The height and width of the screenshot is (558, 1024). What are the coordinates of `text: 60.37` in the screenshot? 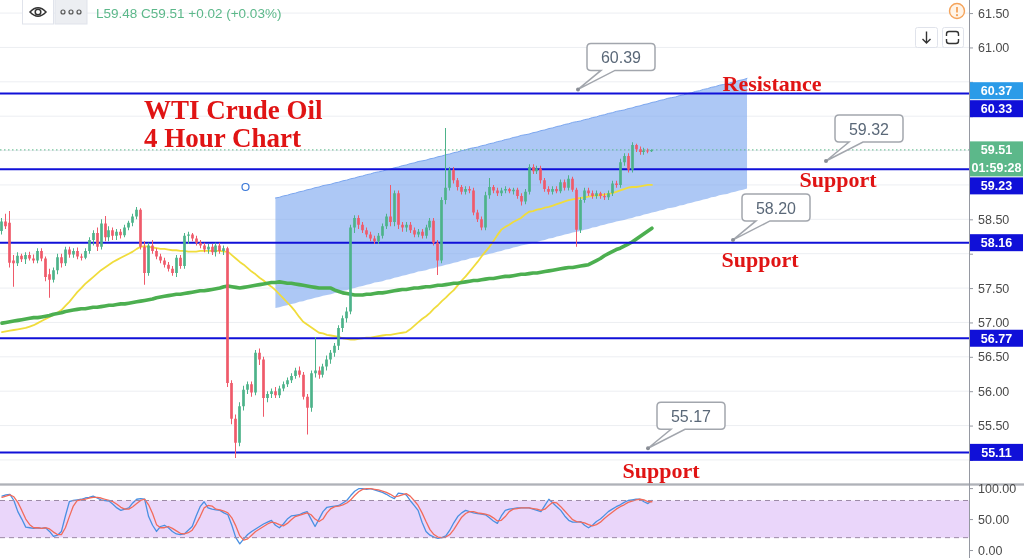 It's located at (996, 91).